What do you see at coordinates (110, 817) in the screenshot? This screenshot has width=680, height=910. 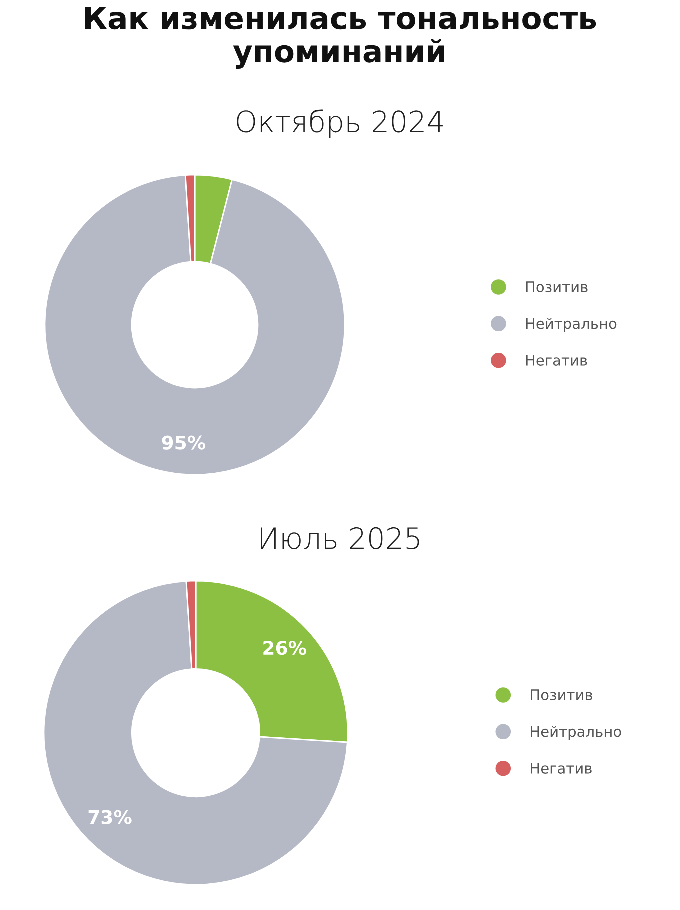 I see `data-label: 73%` at bounding box center [110, 817].